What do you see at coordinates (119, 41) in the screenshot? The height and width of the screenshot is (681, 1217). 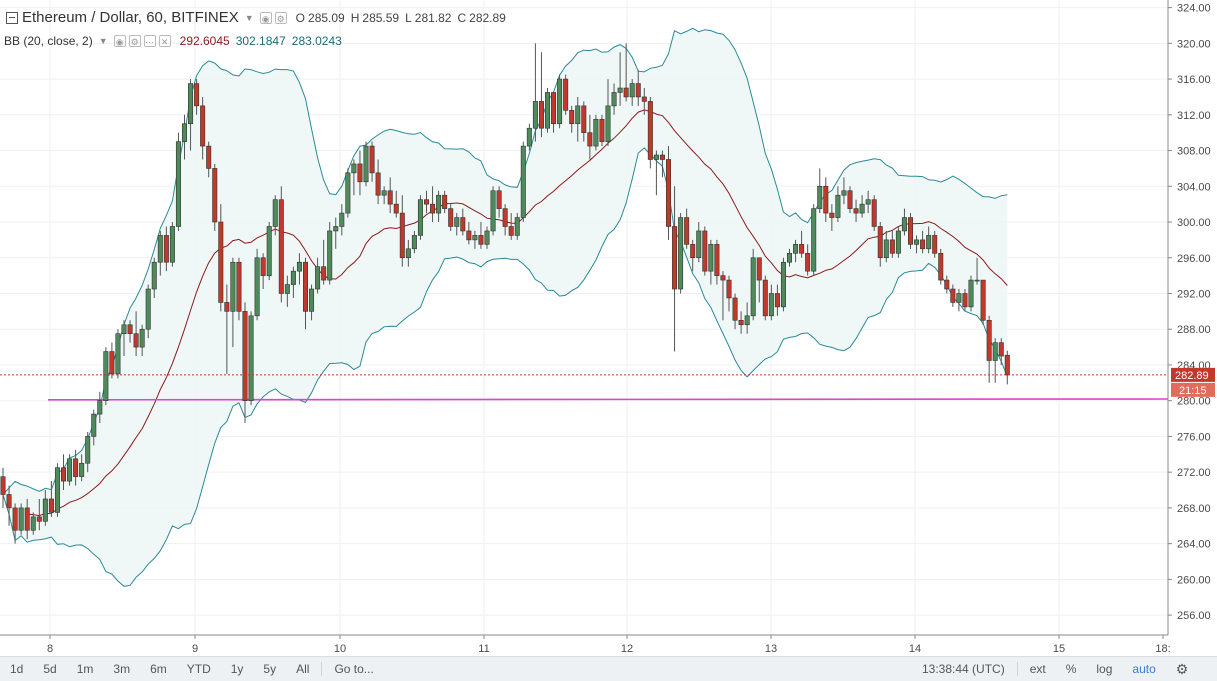 I see `indicator-eye-icon: ◉` at bounding box center [119, 41].